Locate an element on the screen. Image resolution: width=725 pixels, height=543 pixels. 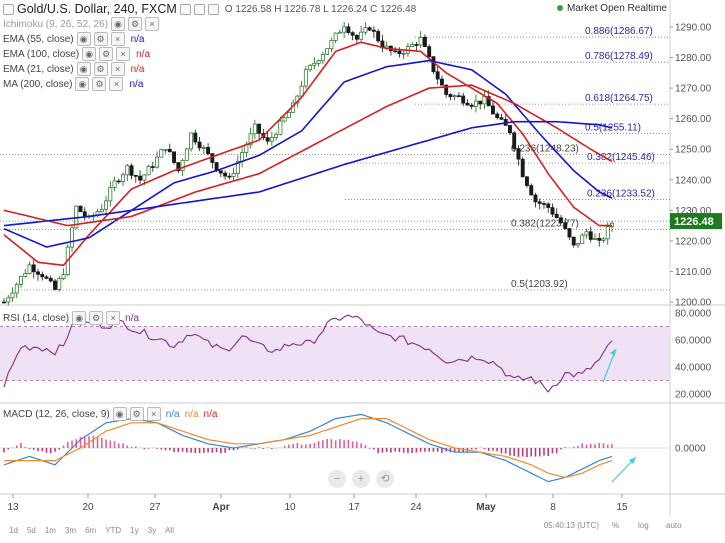
indicator-legend-ma200: MA (200, close) ◉ ⚙ × n/a is located at coordinates (73, 84).